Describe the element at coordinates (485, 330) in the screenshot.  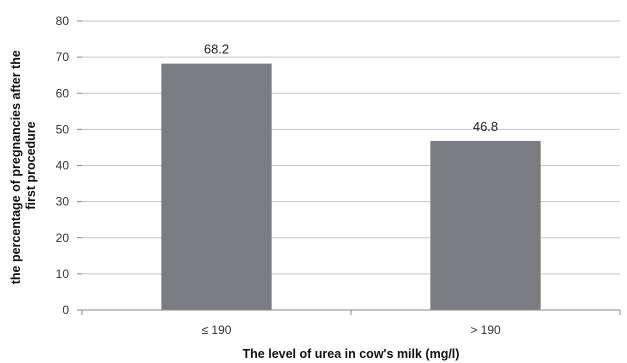
I see `x-tick-label: > 190` at that location.